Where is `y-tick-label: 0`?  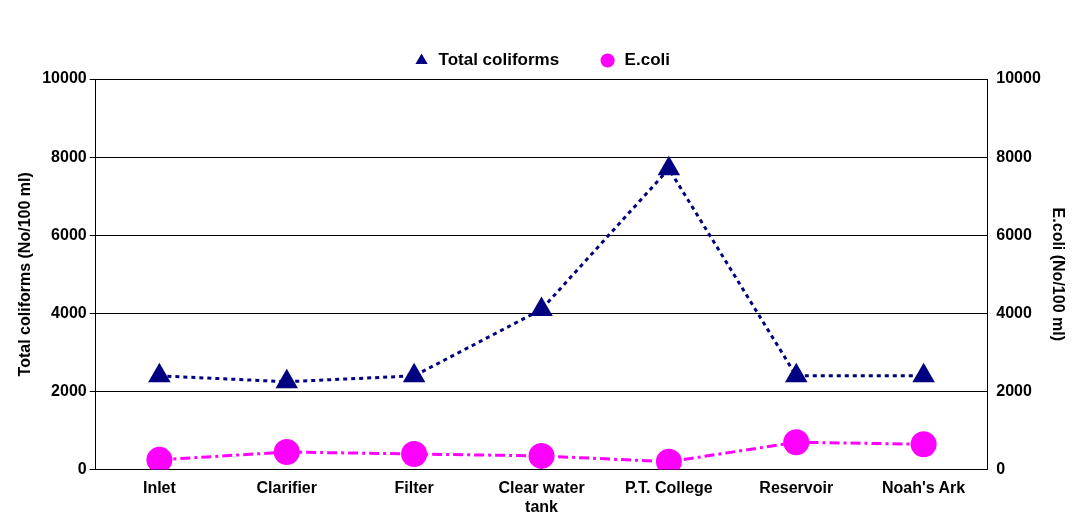 y-tick-label: 0 is located at coordinates (82, 469).